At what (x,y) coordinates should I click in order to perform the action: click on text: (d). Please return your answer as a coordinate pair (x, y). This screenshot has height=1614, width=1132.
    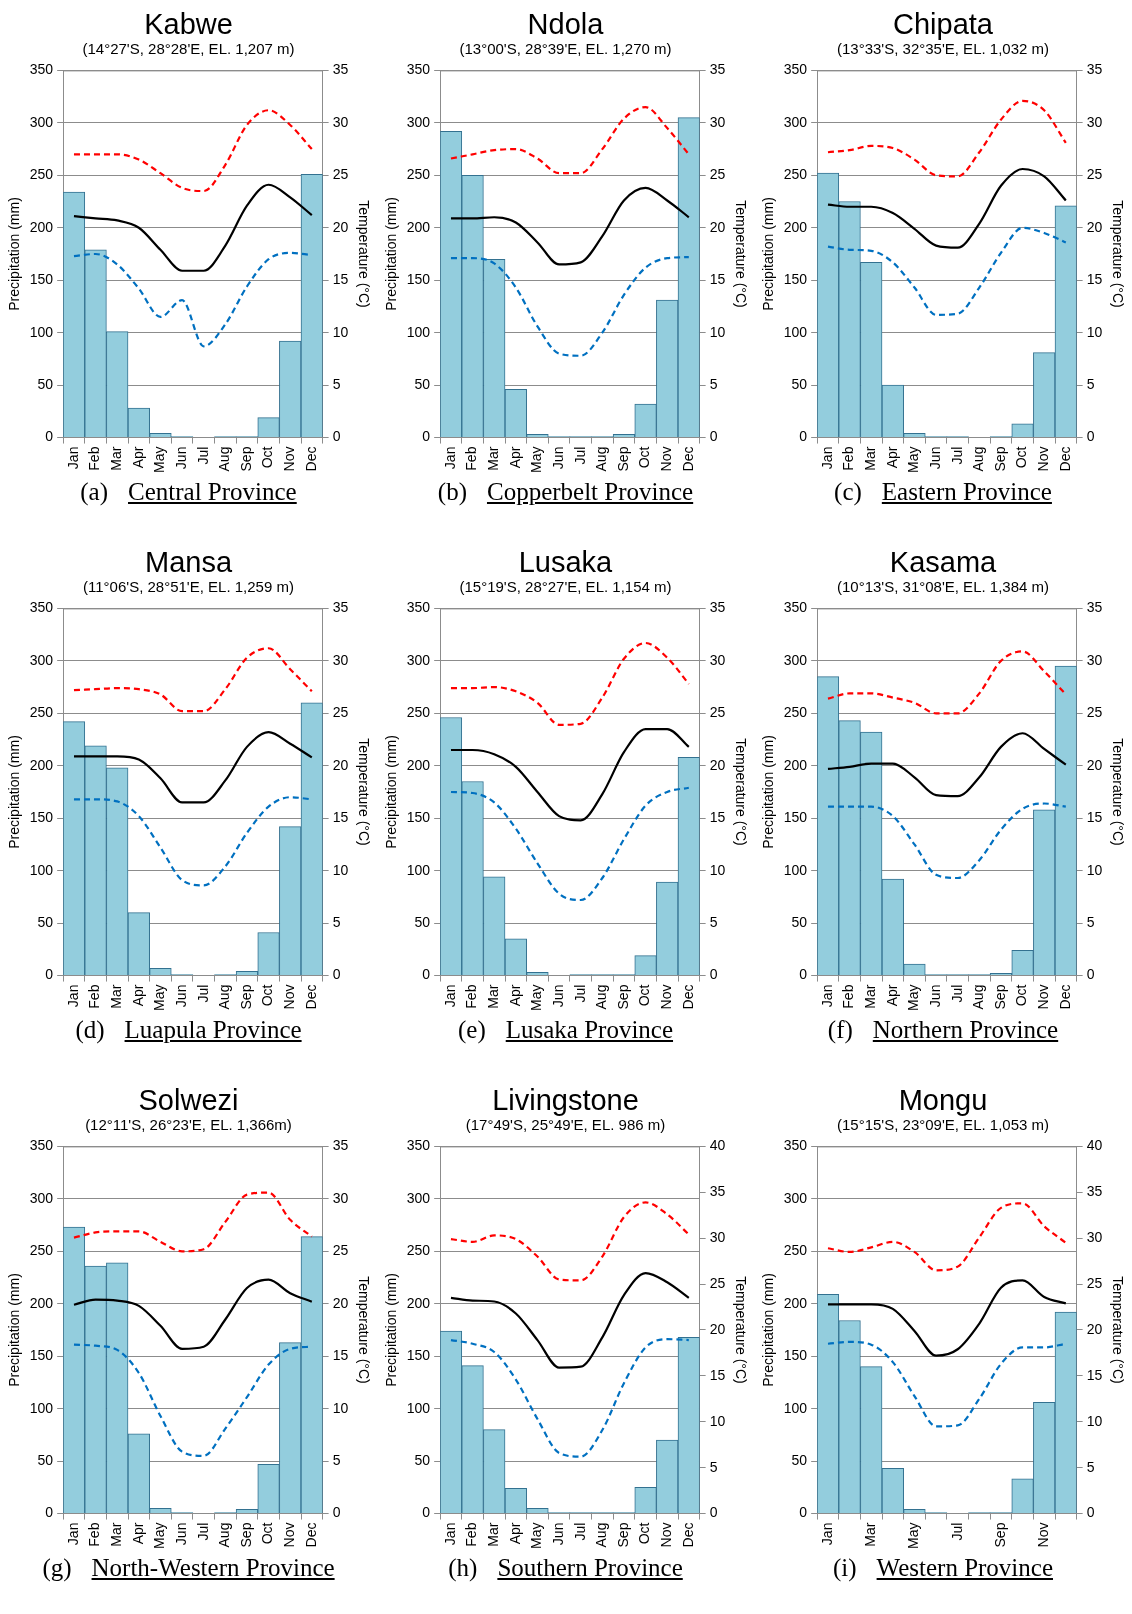
    Looking at the image, I should click on (90, 1029).